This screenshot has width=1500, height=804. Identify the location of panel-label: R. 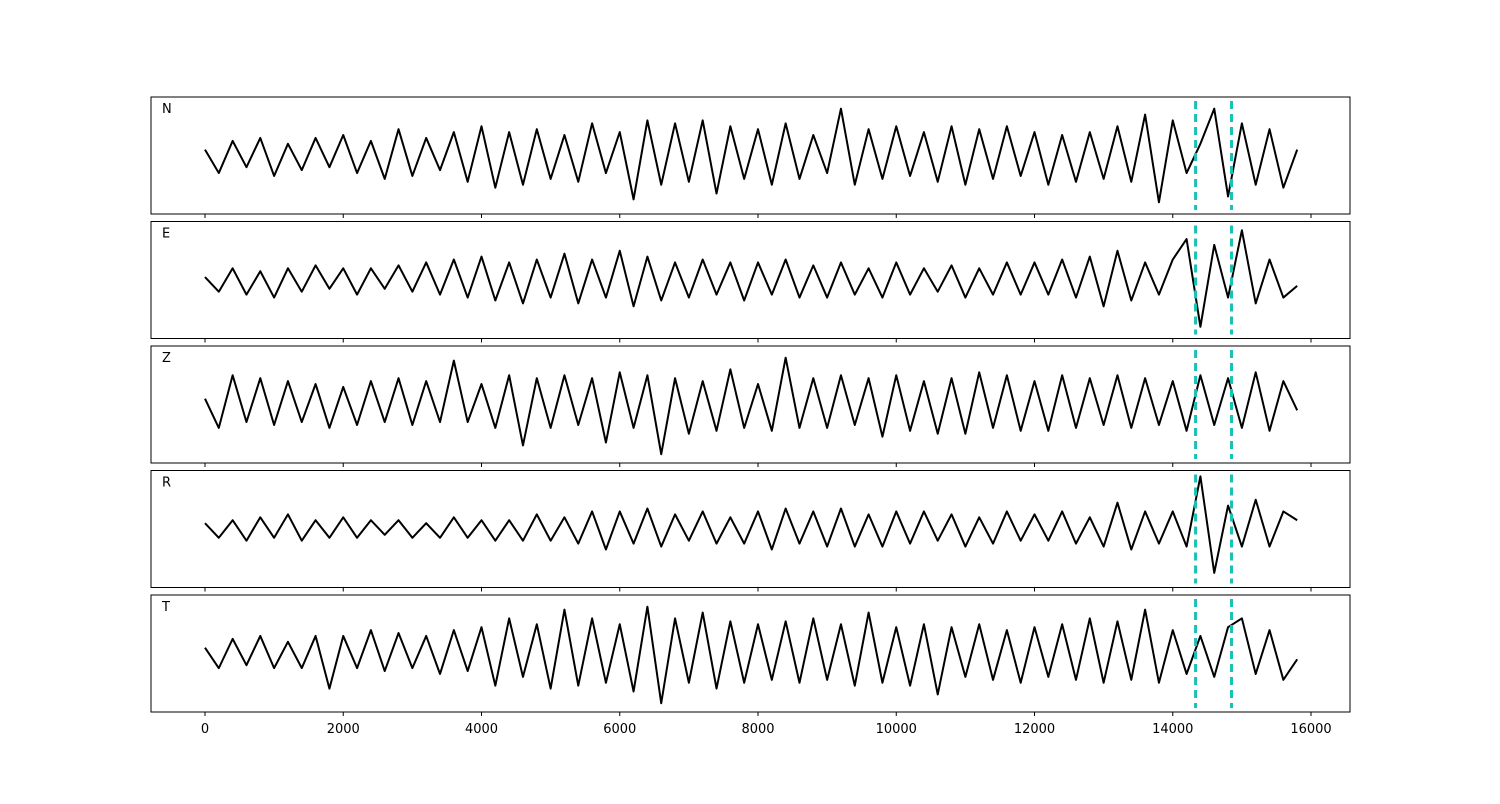
(166, 483).